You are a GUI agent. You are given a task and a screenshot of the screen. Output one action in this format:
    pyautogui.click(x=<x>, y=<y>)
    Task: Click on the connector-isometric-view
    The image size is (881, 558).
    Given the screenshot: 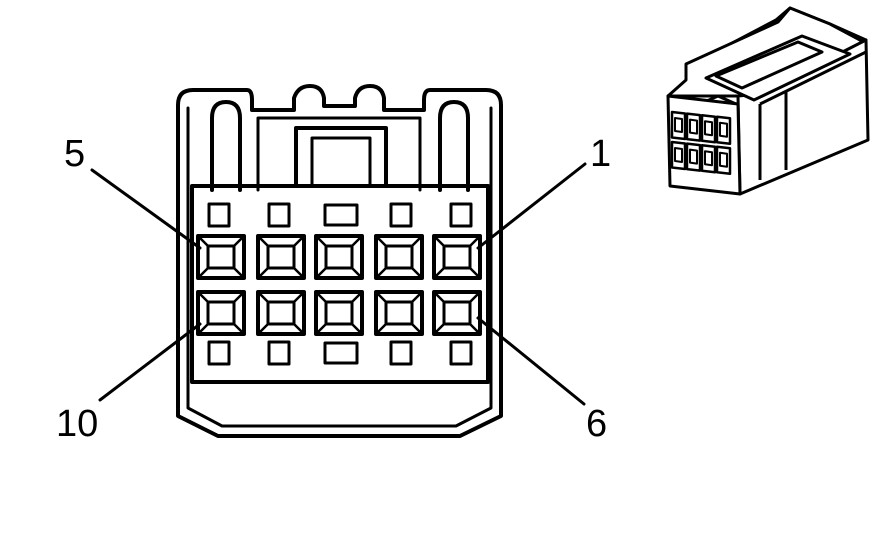 What is the action you would take?
    pyautogui.click(x=768, y=101)
    